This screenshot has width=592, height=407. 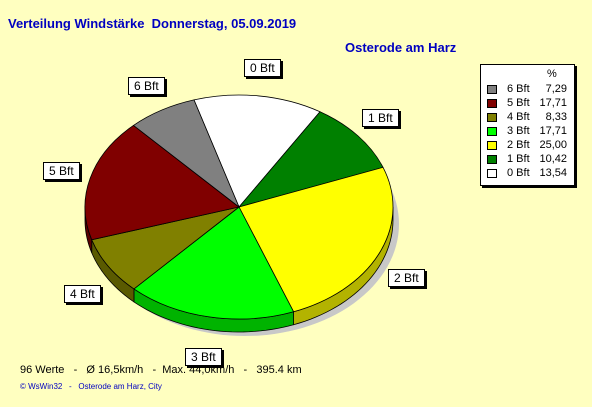 I want to click on slice-5-bft, so click(x=162, y=182).